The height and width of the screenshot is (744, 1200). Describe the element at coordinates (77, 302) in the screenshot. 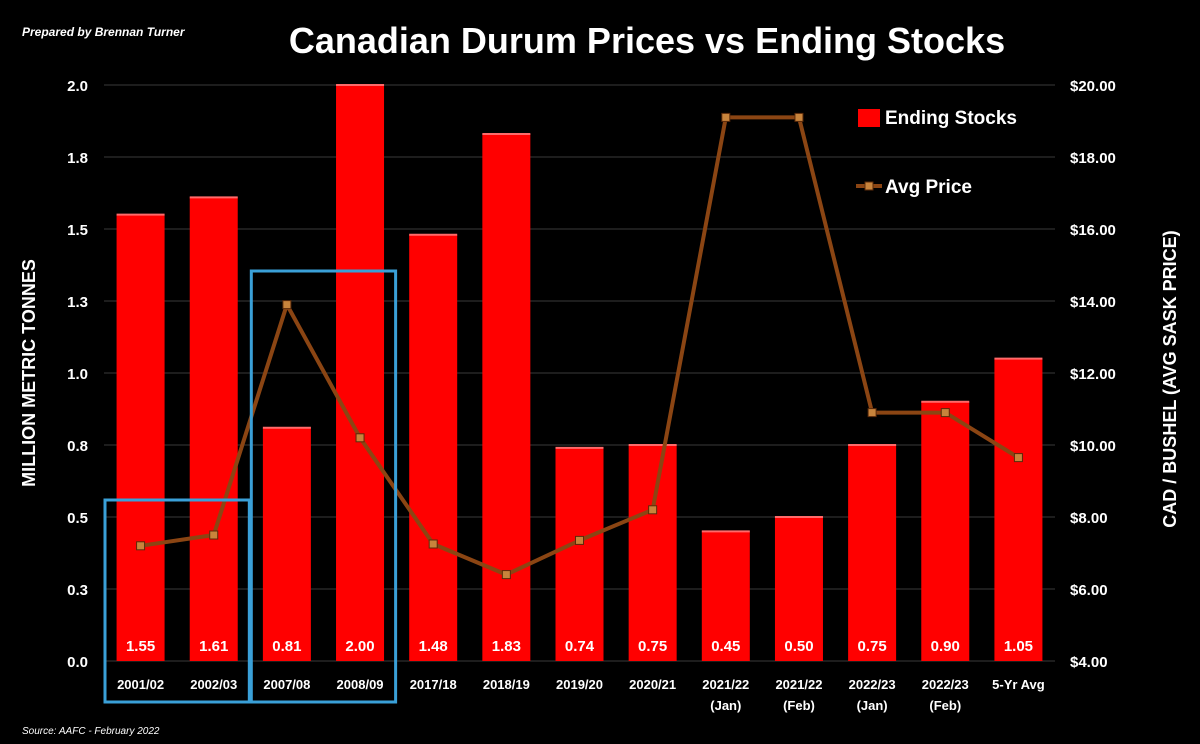

I see `y-left-tick-label: 1.3` at that location.